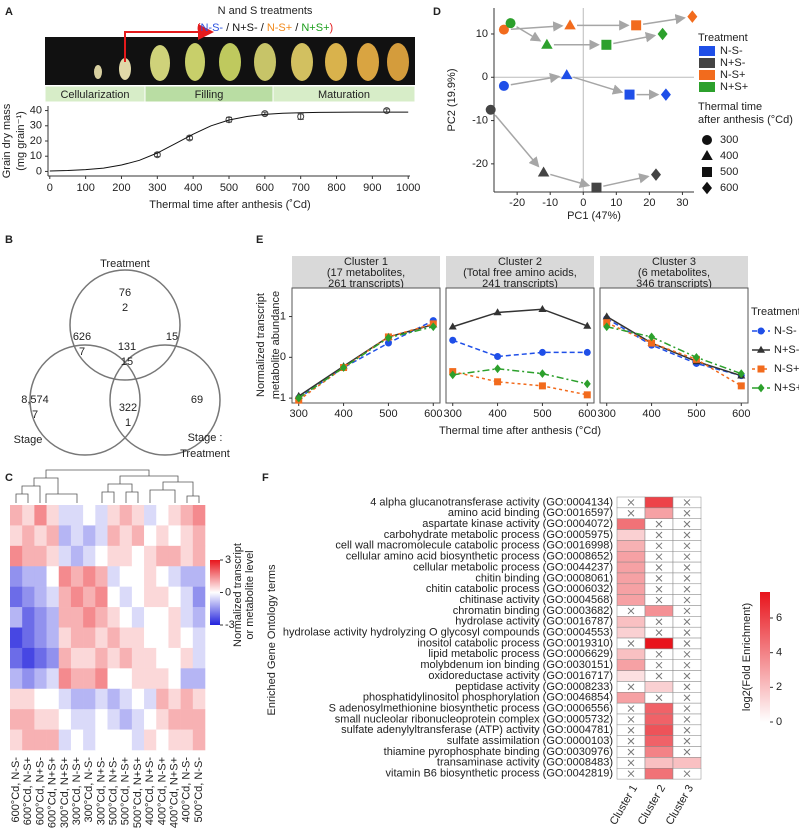  I want to click on x-tick-label: 10, so click(616, 203).